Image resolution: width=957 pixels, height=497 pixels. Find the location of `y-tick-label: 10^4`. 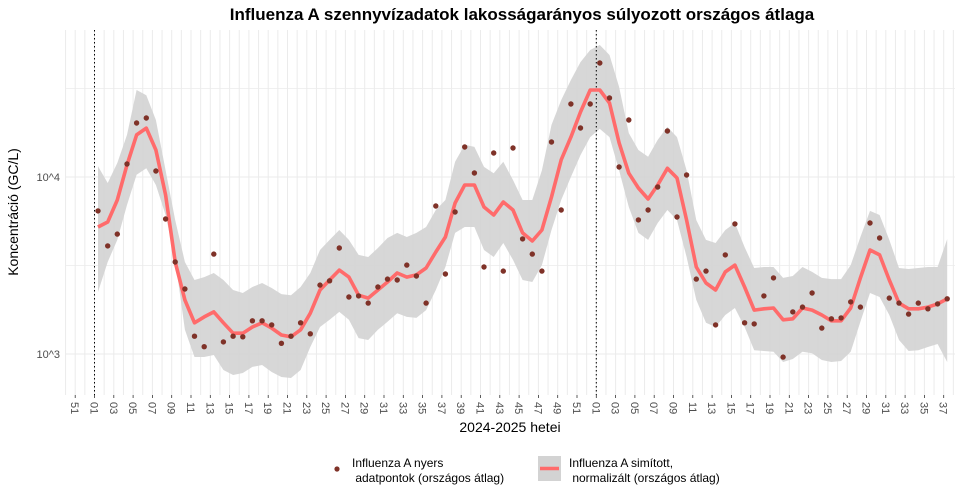

y-tick-label: 10^4 is located at coordinates (48, 178).